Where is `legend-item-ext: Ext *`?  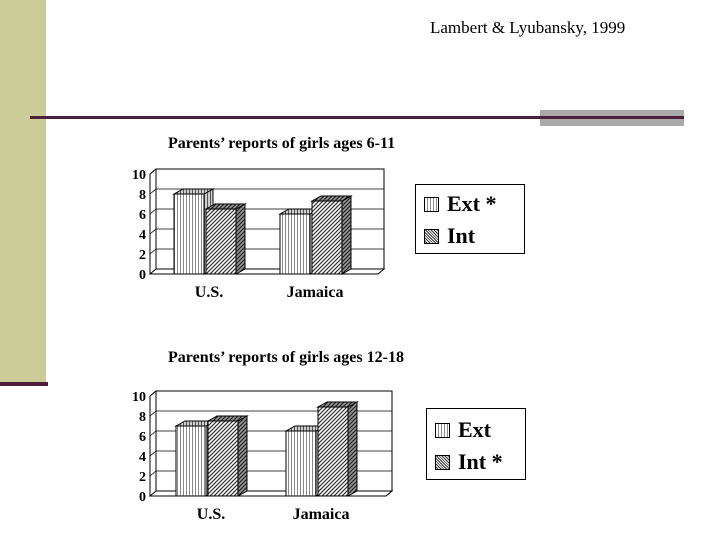 legend-item-ext: Ext * is located at coordinates (460, 204).